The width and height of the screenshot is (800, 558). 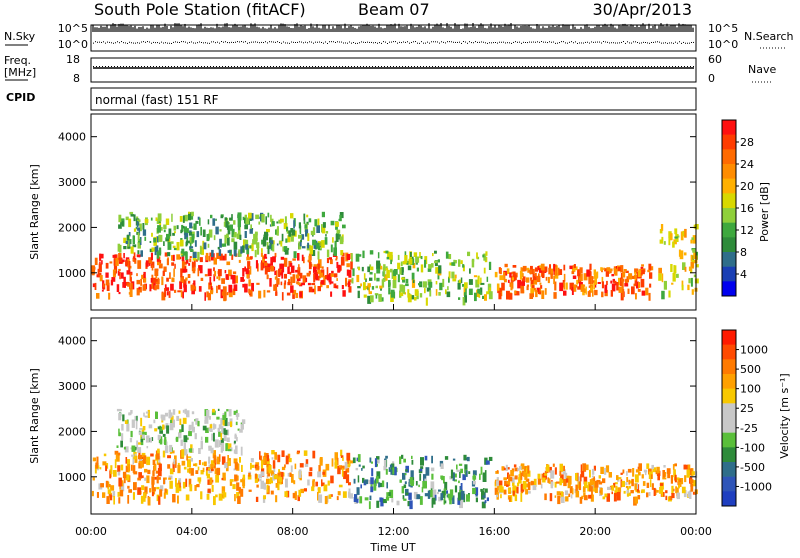 What do you see at coordinates (20, 97) in the screenshot?
I see `cpid-label: CPID` at bounding box center [20, 97].